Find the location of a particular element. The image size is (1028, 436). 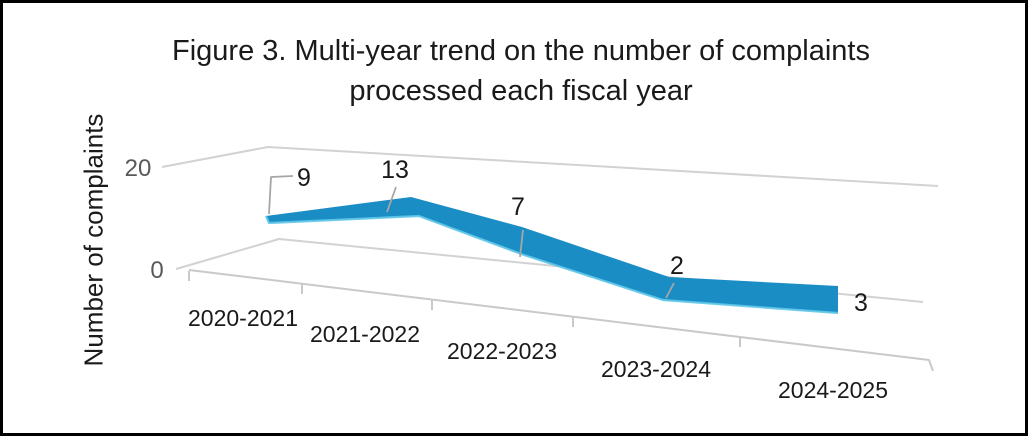

data-label-2024-2025: 3 is located at coordinates (861, 303).